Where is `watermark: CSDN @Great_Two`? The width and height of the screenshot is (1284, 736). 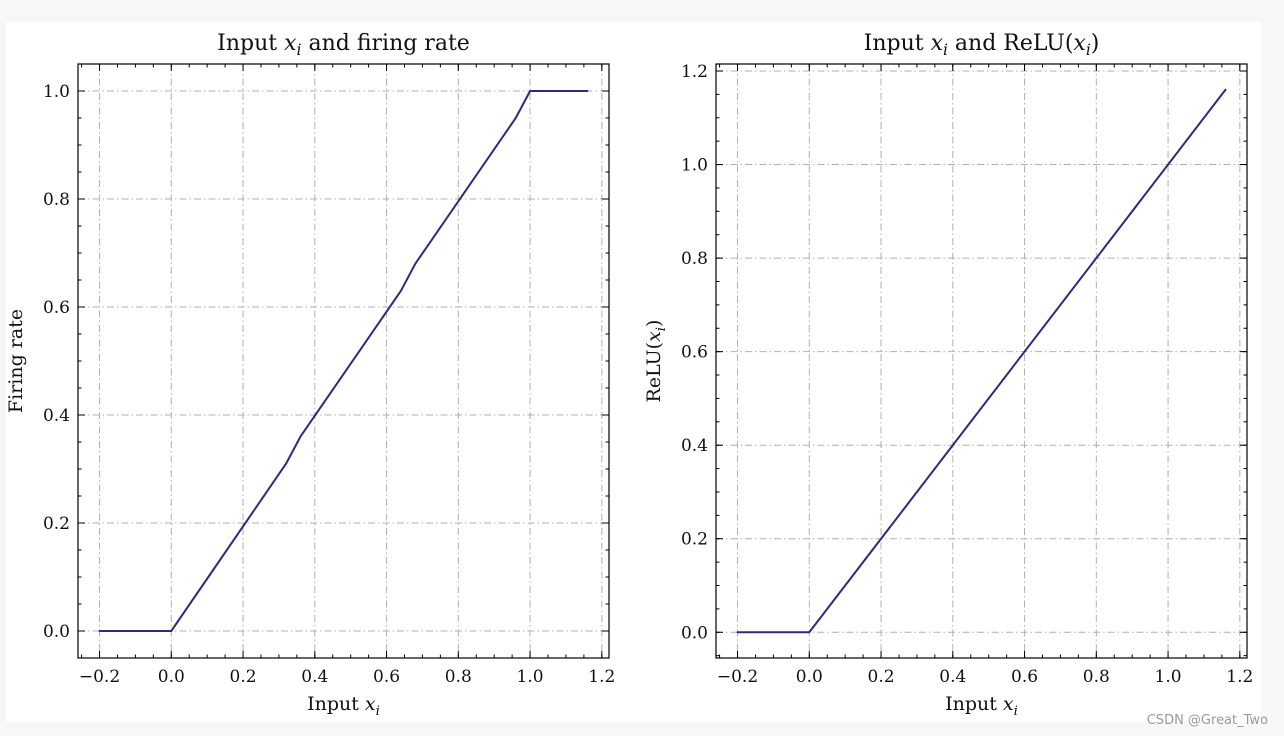
watermark: CSDN @Great_Two is located at coordinates (1207, 720).